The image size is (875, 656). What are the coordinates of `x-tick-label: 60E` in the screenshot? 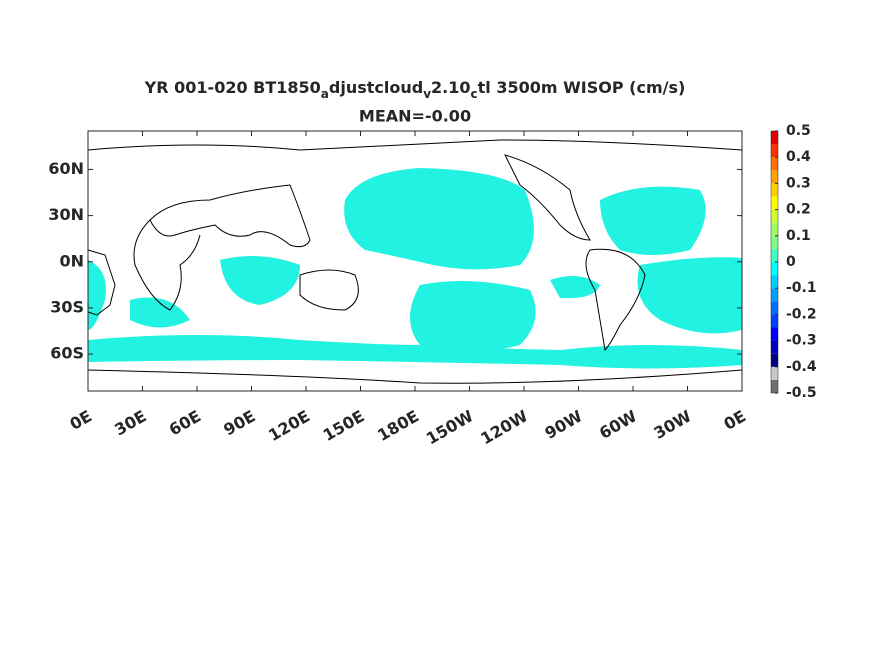 It's located at (185, 422).